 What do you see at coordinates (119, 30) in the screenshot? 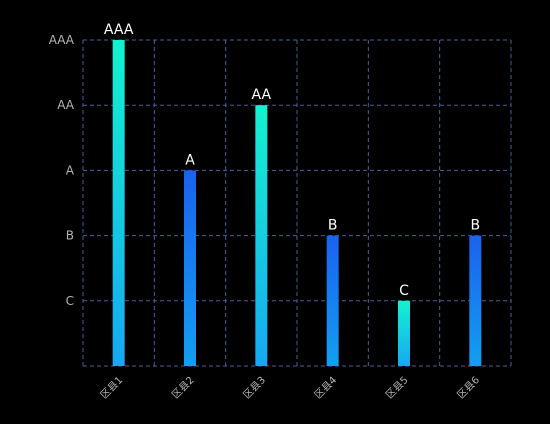
I see `bar-value-label: AAA` at bounding box center [119, 30].